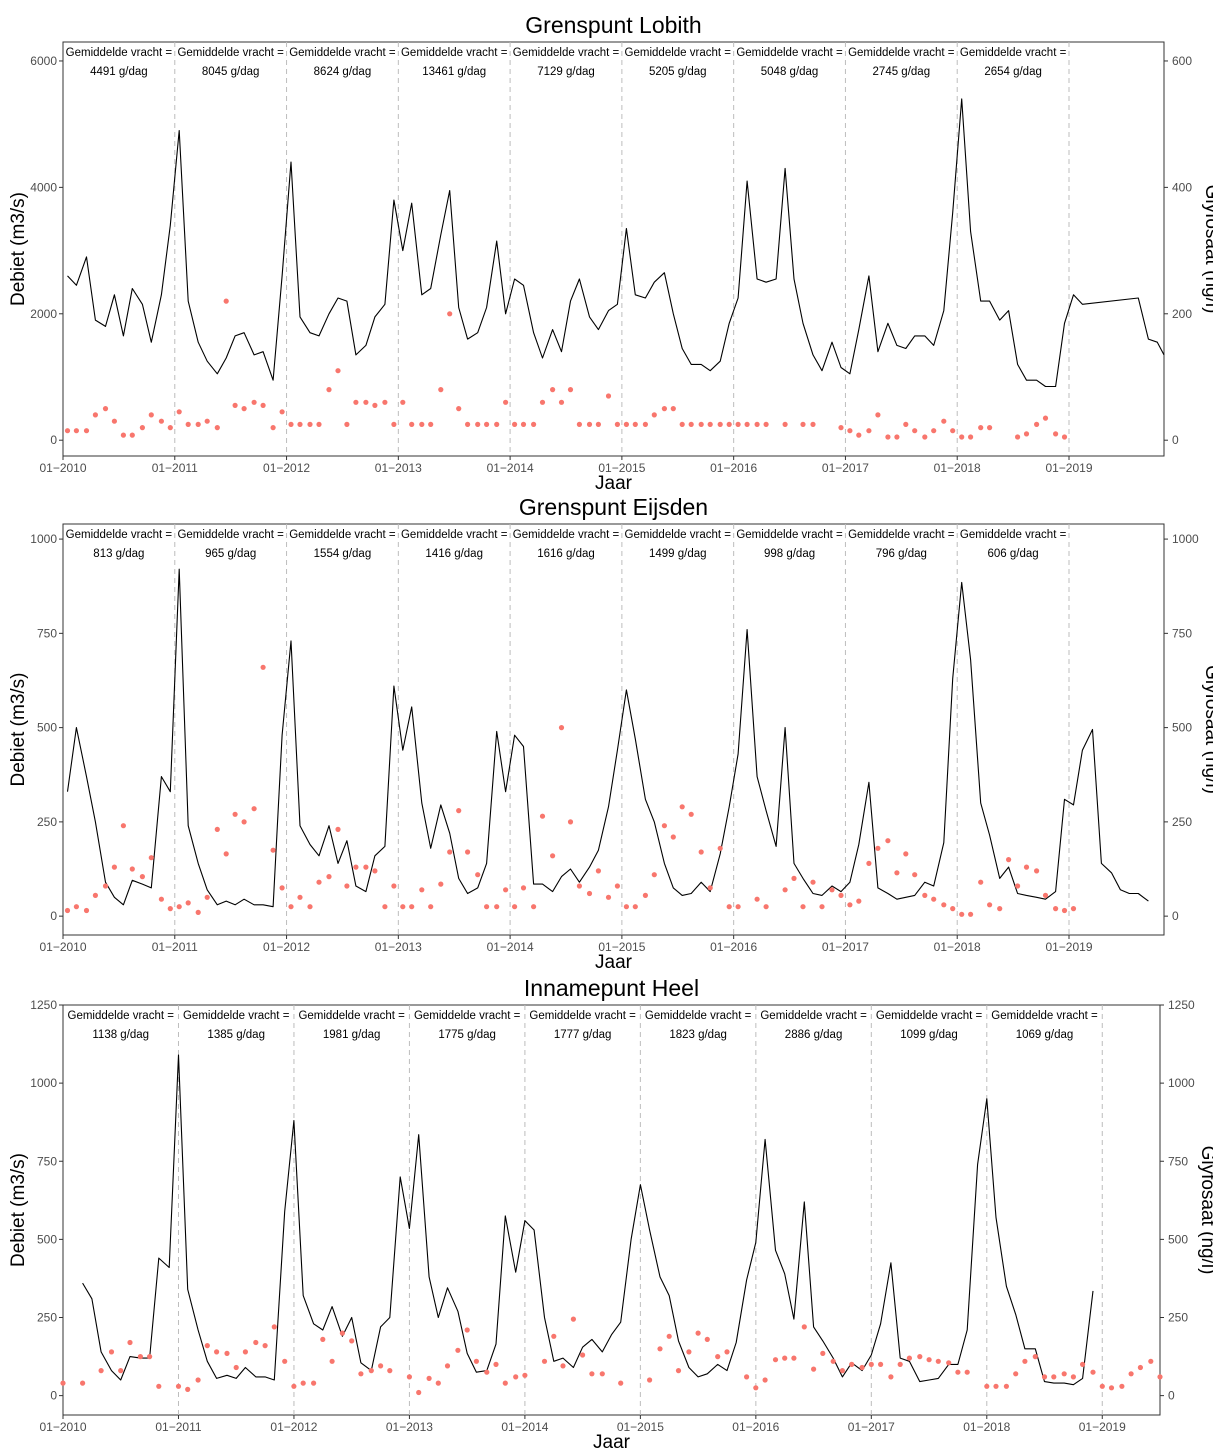 The height and width of the screenshot is (1452, 1213). I want to click on y-tick-label: 0, so click(53, 1396).